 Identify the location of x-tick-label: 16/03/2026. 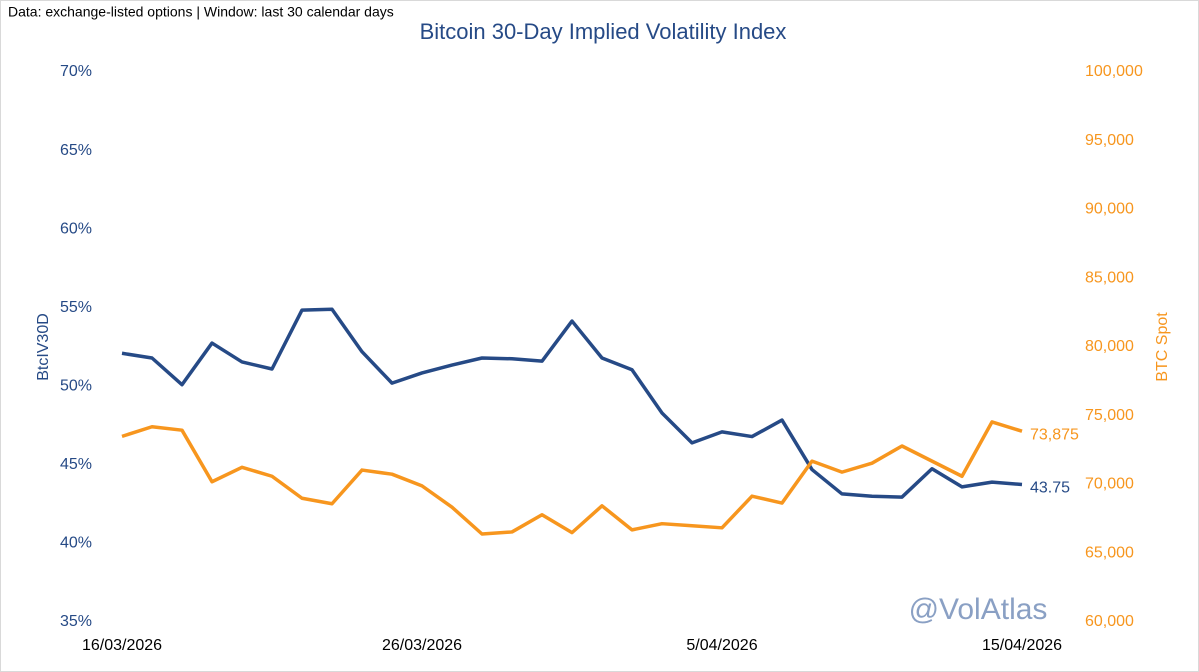
(122, 645).